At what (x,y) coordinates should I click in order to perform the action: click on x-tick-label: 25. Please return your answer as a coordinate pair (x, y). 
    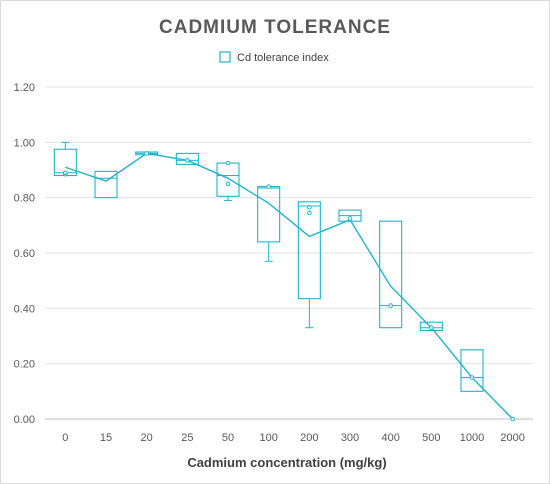
    Looking at the image, I should click on (187, 438).